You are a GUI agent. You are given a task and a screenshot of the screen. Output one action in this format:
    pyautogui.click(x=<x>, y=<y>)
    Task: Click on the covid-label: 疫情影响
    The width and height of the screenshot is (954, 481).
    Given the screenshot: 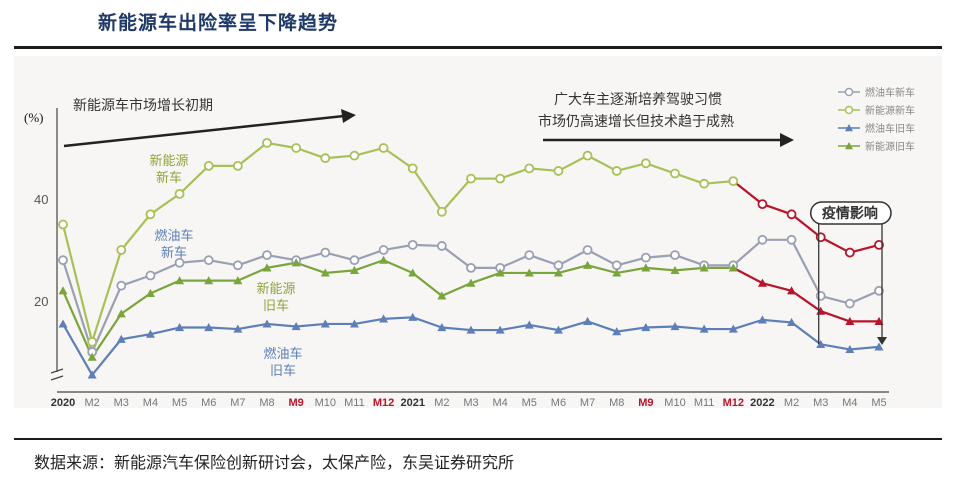 What is the action you would take?
    pyautogui.click(x=850, y=213)
    